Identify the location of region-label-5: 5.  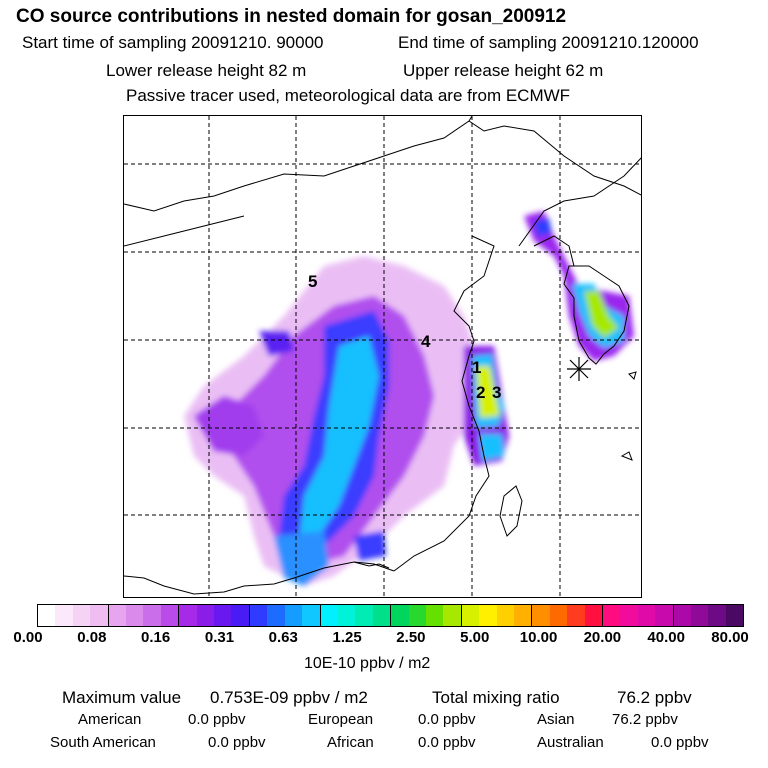
(312, 281).